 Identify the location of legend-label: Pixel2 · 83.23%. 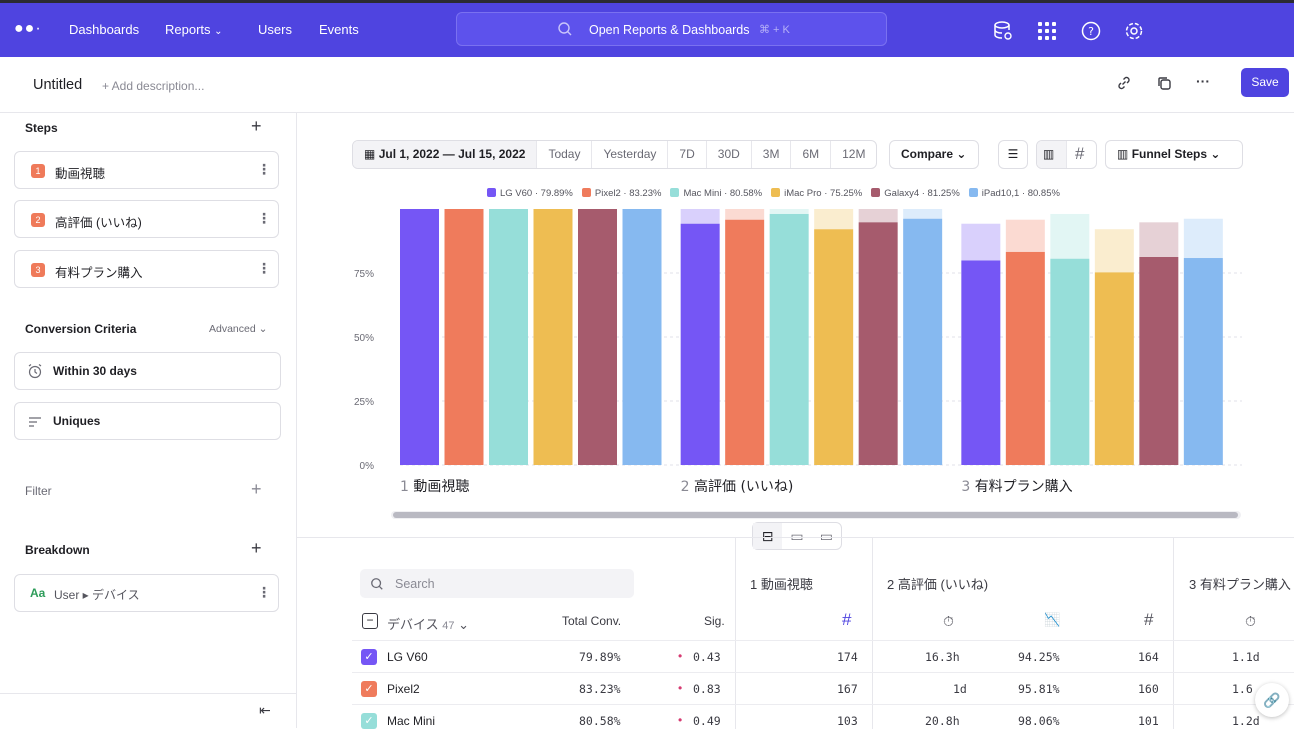
(628, 193).